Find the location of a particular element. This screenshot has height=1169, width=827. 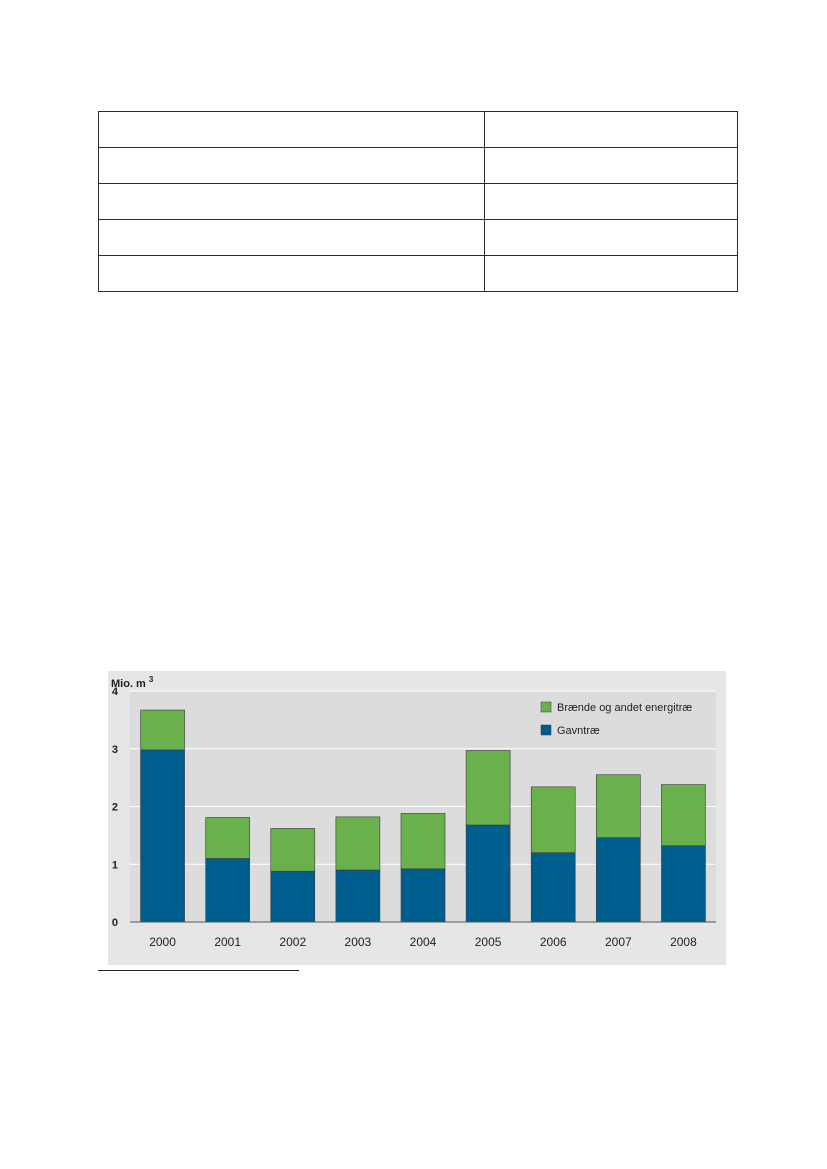

x-tick-label: 2004 is located at coordinates (423, 942).